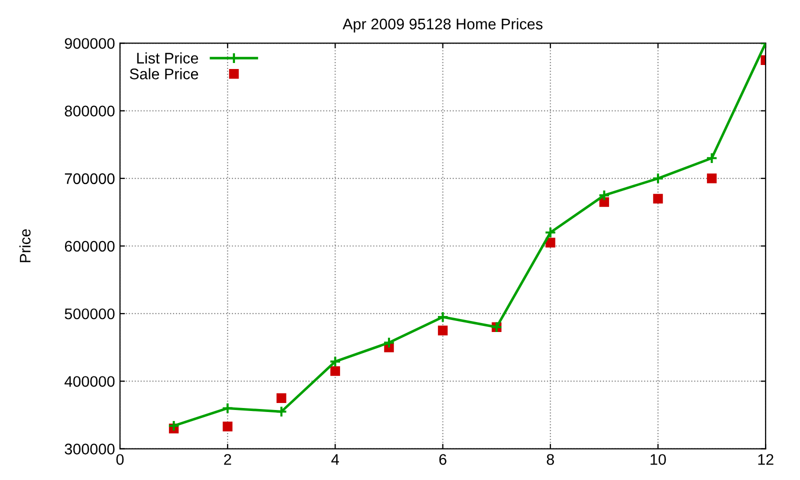  What do you see at coordinates (89, 43) in the screenshot?
I see `y-tick-label: 900000` at bounding box center [89, 43].